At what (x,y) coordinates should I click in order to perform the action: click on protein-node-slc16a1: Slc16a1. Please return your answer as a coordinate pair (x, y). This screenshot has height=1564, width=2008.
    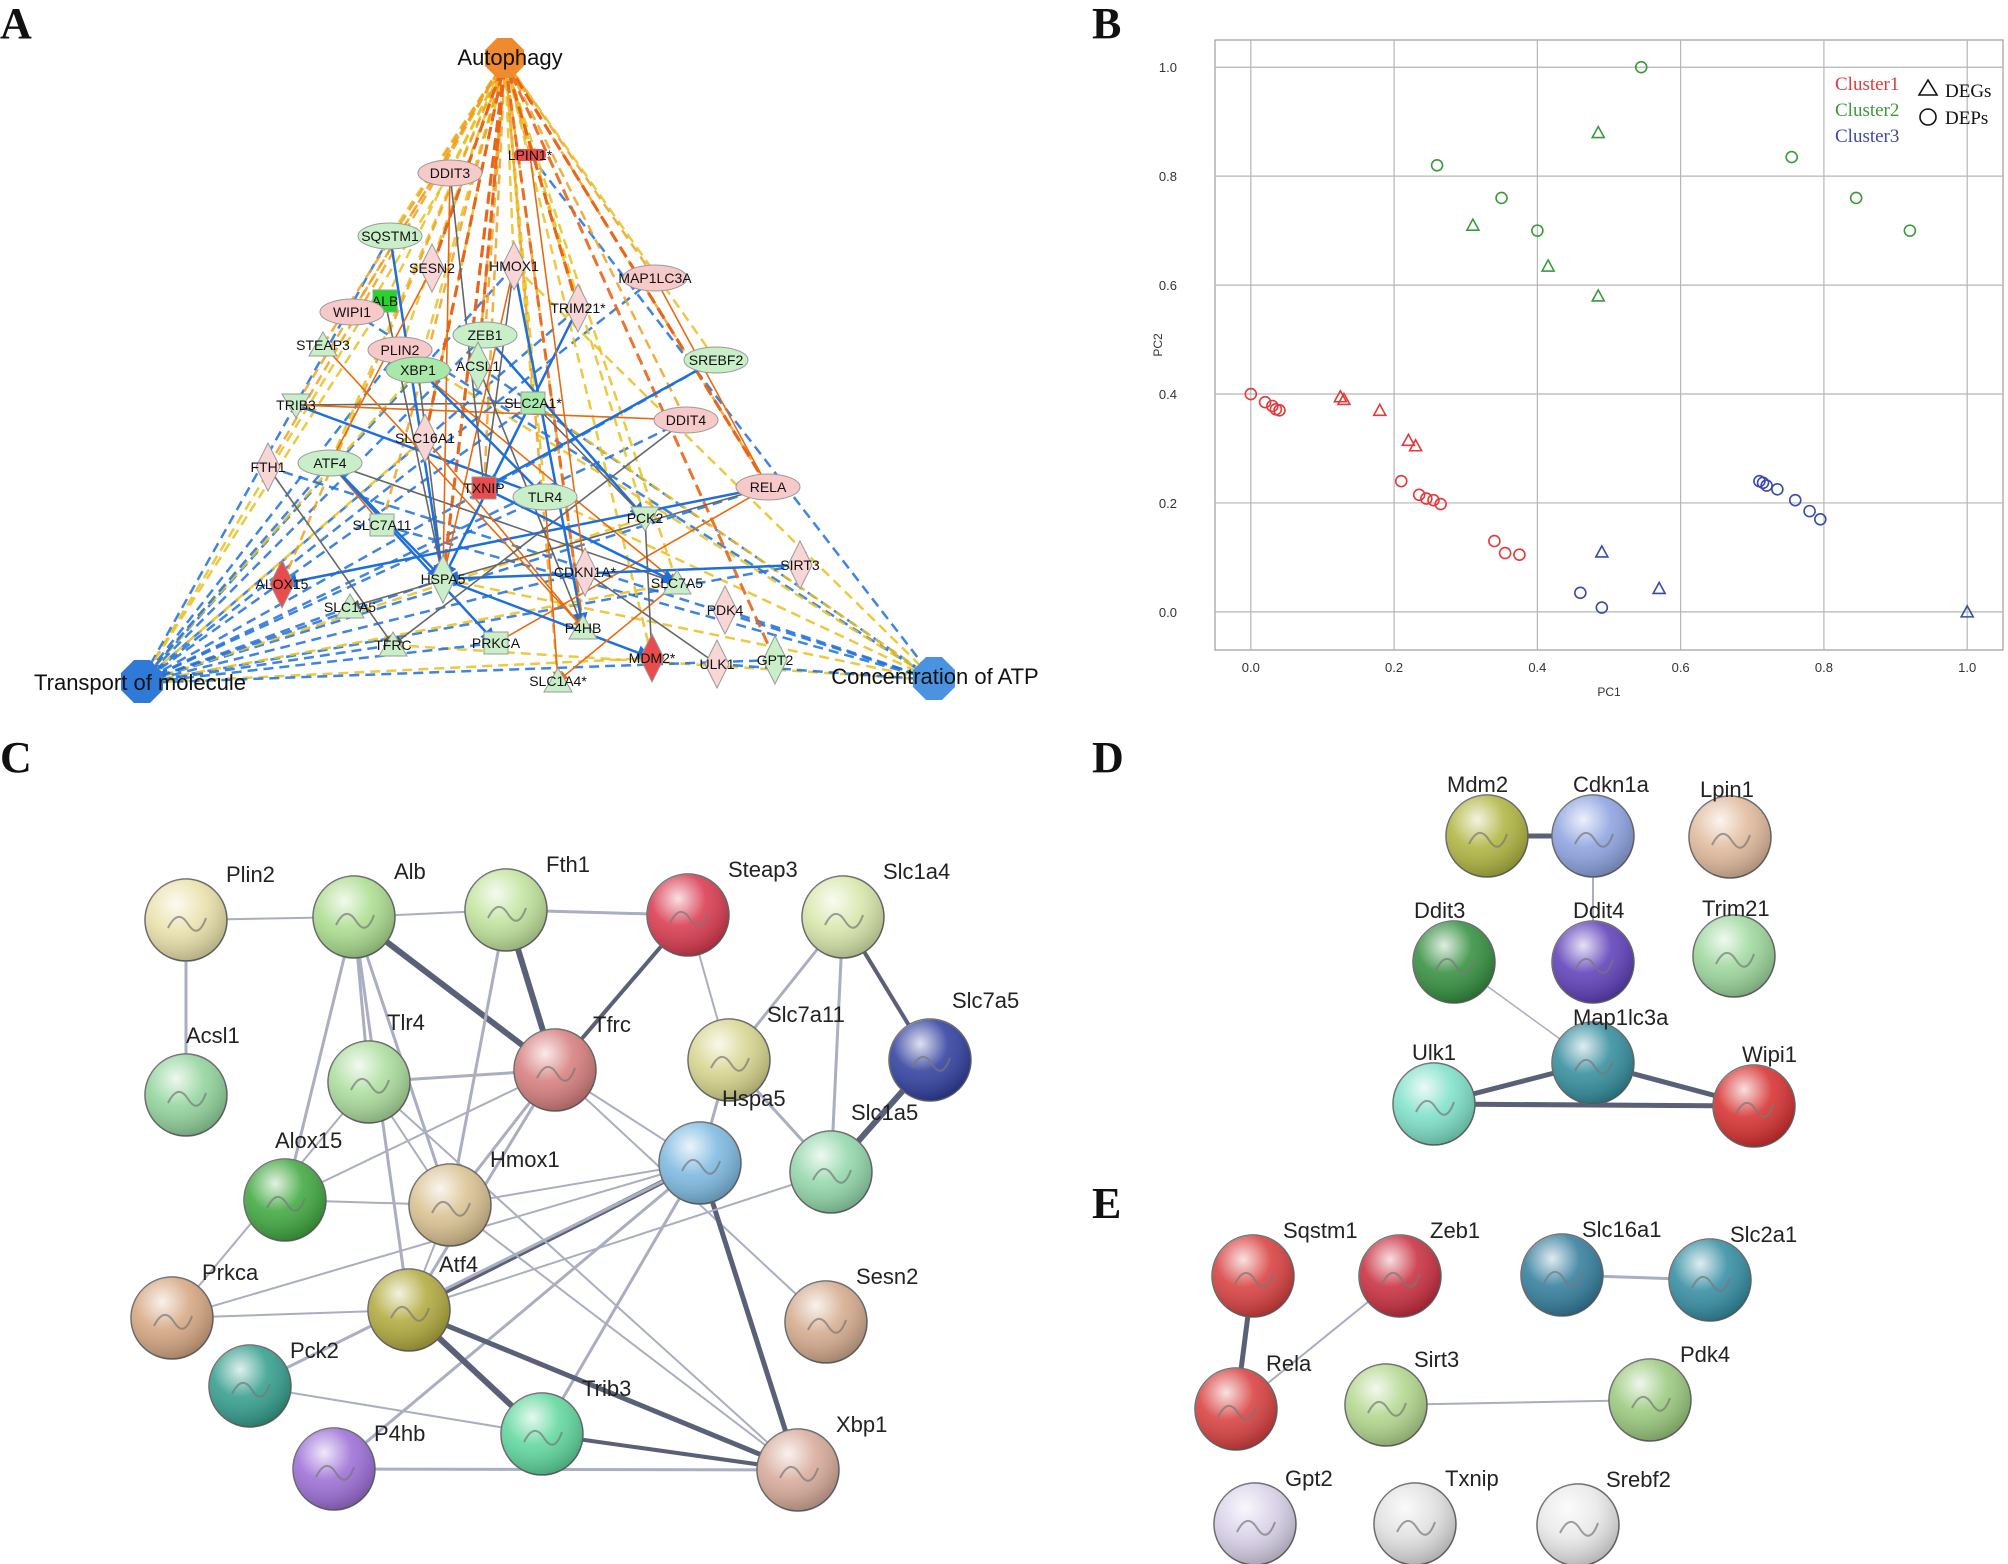
    Looking at the image, I should click on (1591, 1267).